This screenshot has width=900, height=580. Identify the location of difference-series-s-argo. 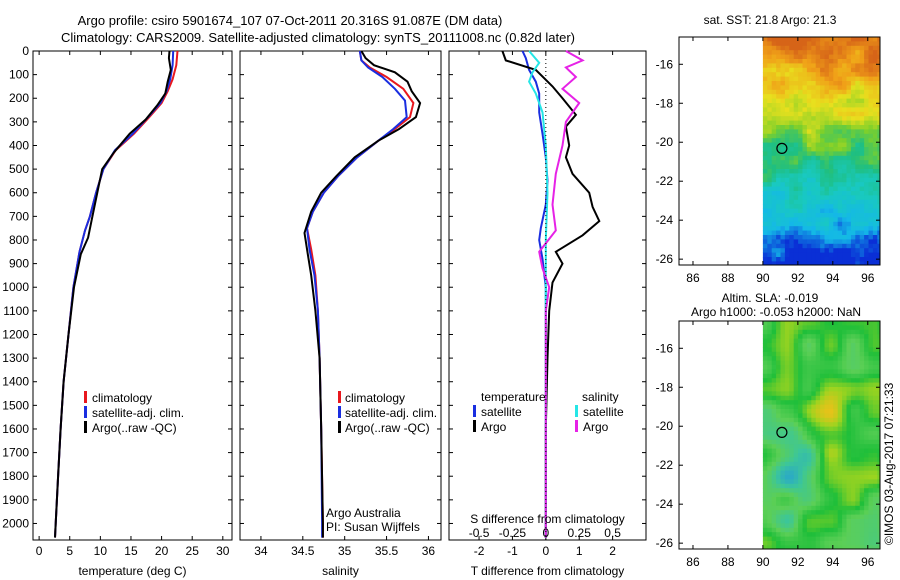
(561, 294).